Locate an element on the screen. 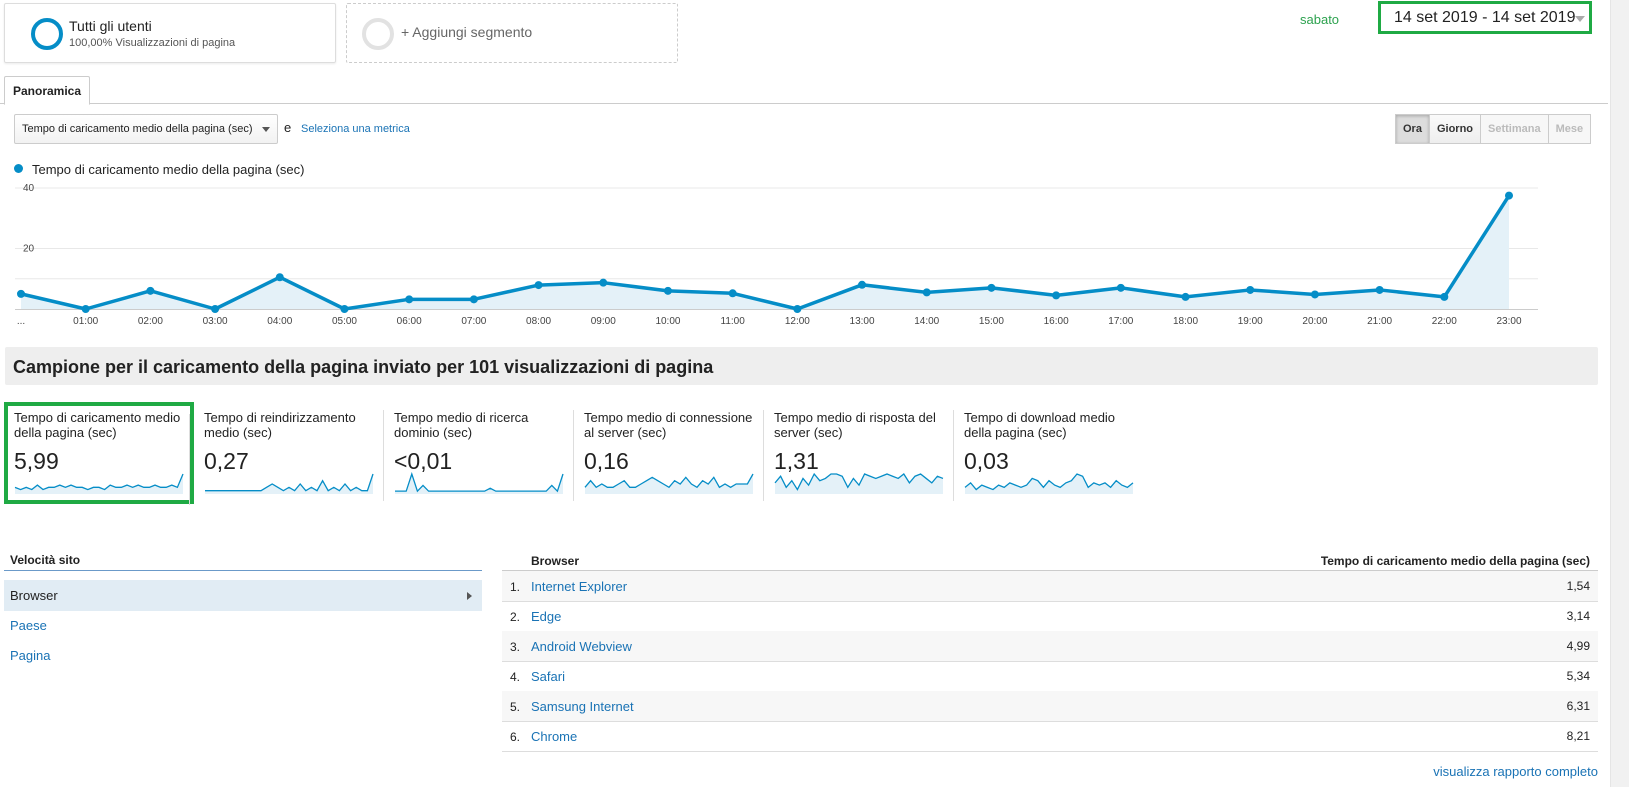 This screenshot has height=787, width=1629. row-number: 5. is located at coordinates (515, 707).